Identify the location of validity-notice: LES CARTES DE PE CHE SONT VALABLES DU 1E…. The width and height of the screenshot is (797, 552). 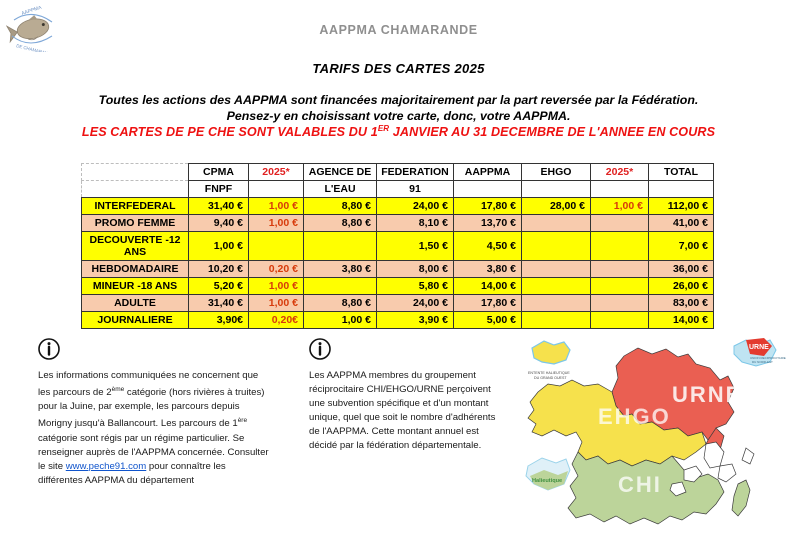
(398, 131).